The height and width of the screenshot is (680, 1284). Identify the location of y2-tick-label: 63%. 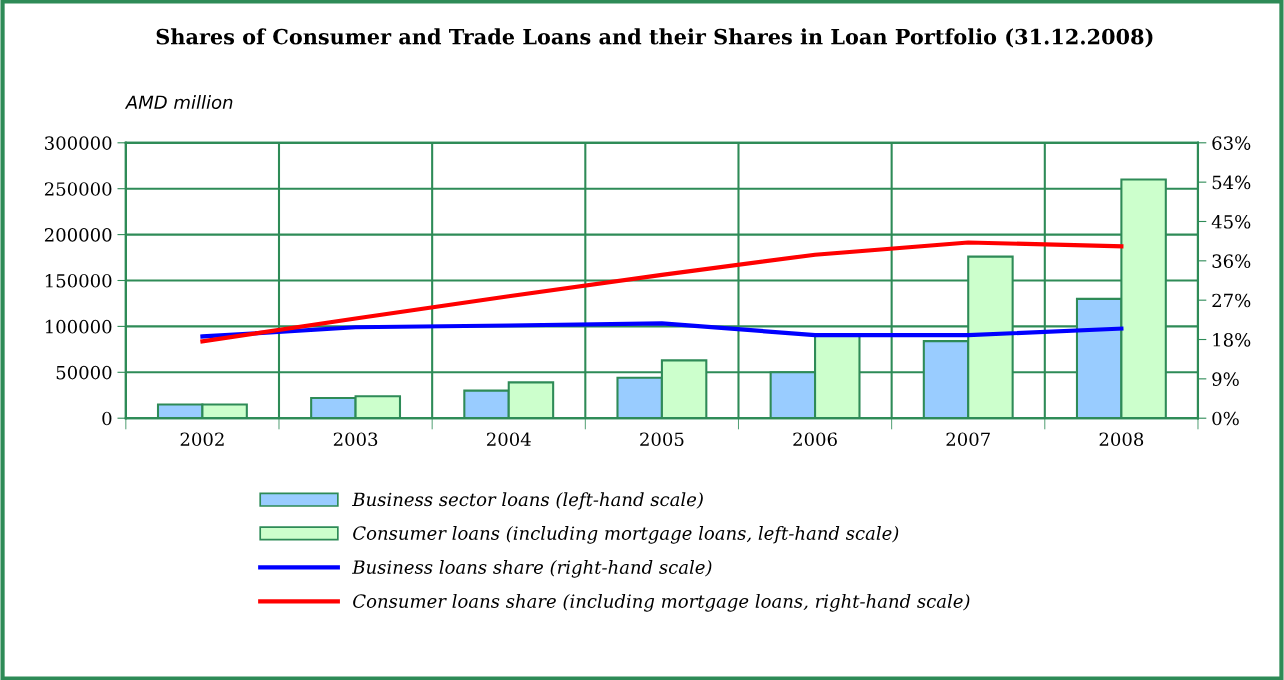
(1231, 143).